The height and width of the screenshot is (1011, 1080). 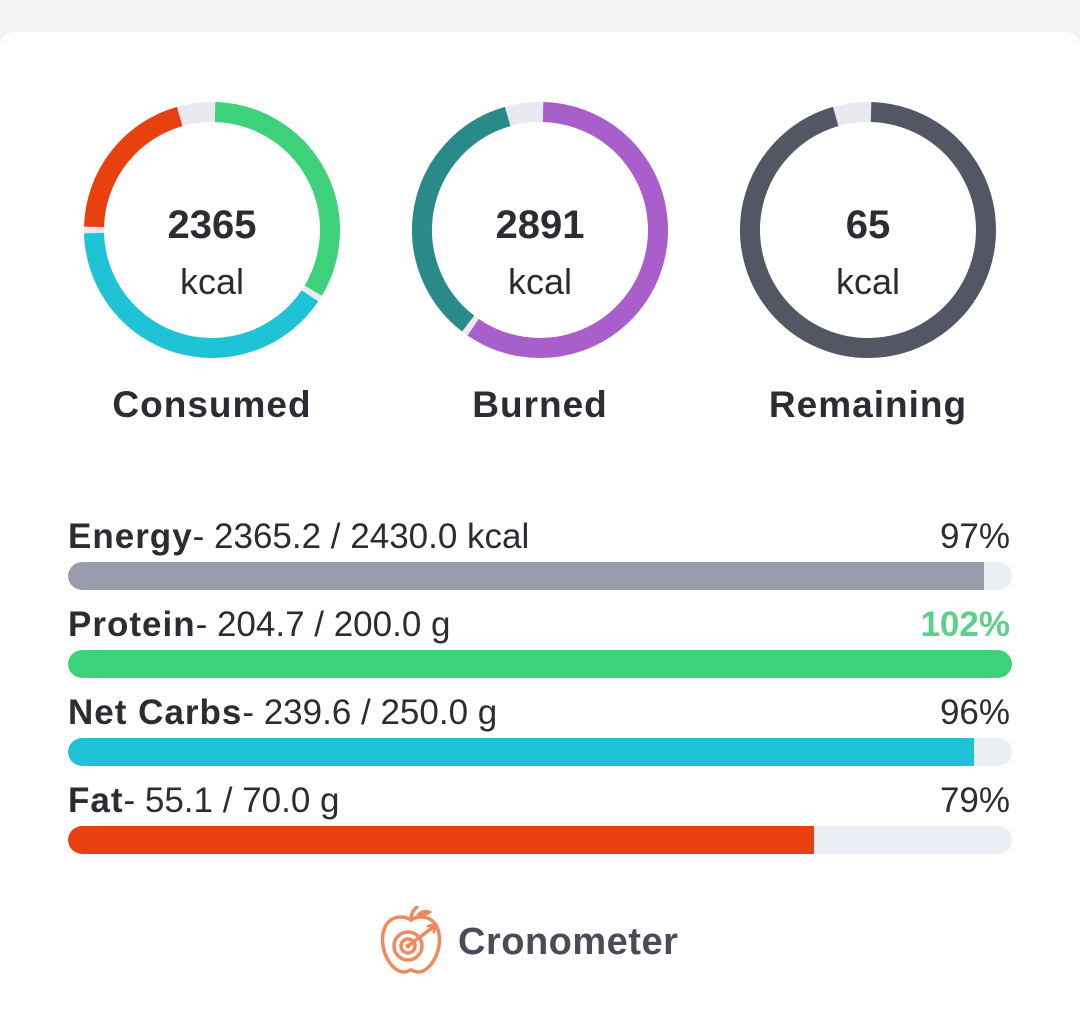 What do you see at coordinates (540, 732) in the screenshot?
I see `target-row-net-carbs: Net Carbs- 239.6 / 250.0 g 96%` at bounding box center [540, 732].